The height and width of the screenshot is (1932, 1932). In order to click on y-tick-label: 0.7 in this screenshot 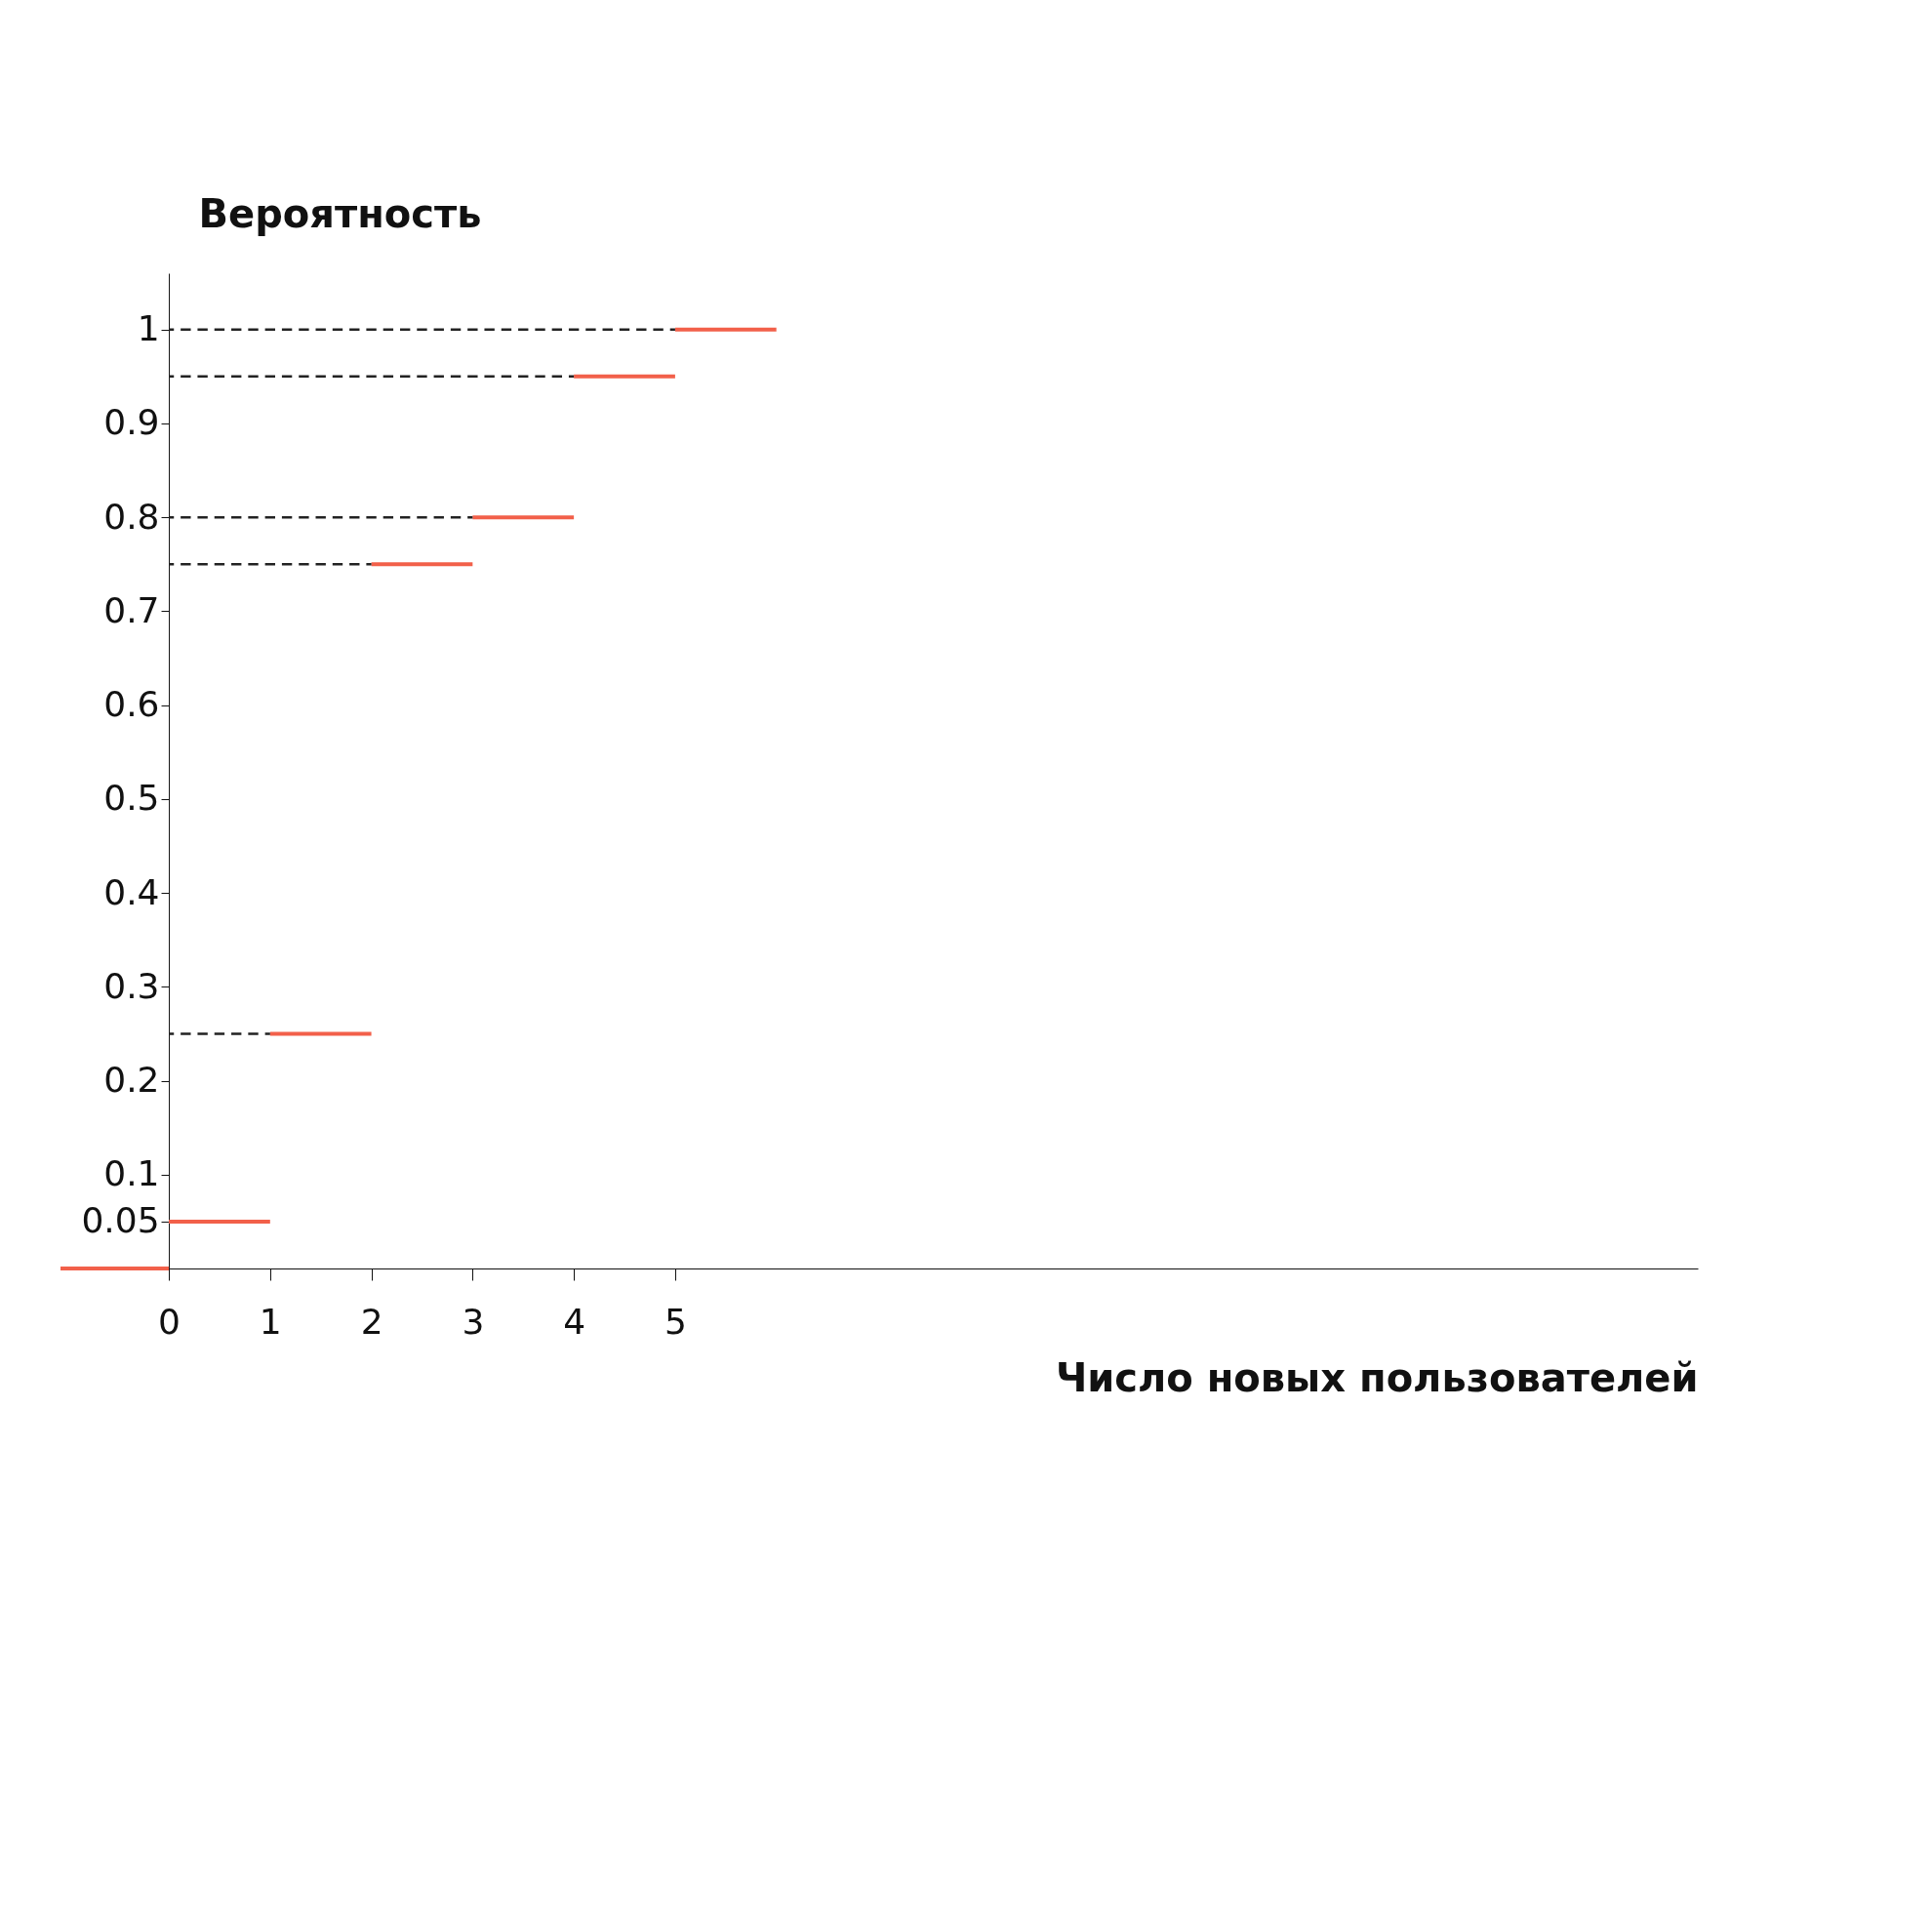, I will do `click(131, 609)`.